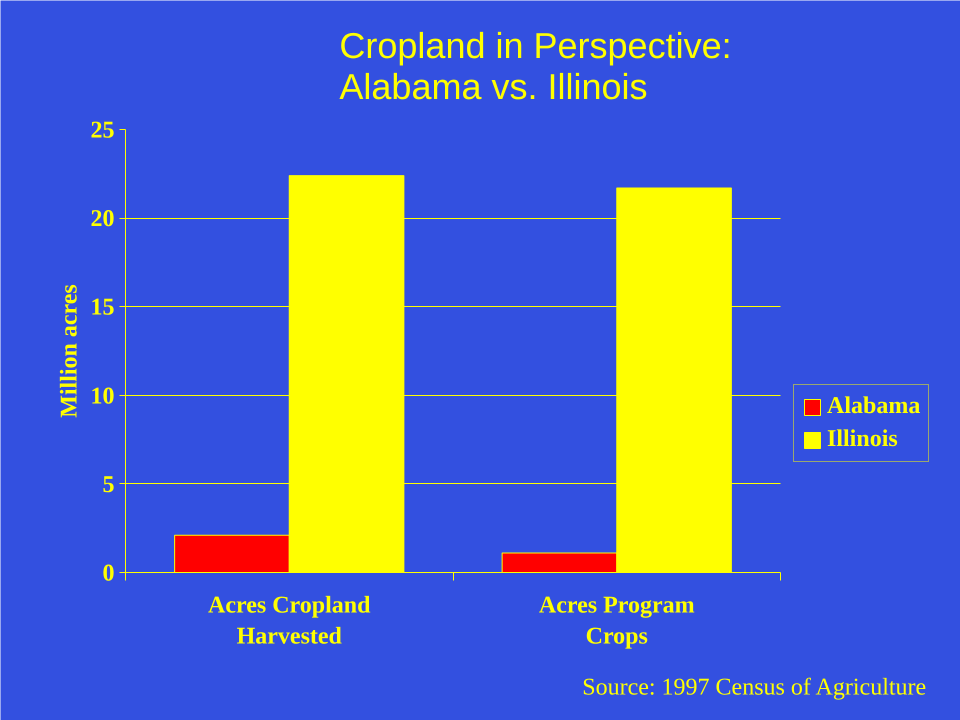 This screenshot has height=720, width=960. Describe the element at coordinates (616, 621) in the screenshot. I see `x-tick-label: Acres Program Crops` at that location.